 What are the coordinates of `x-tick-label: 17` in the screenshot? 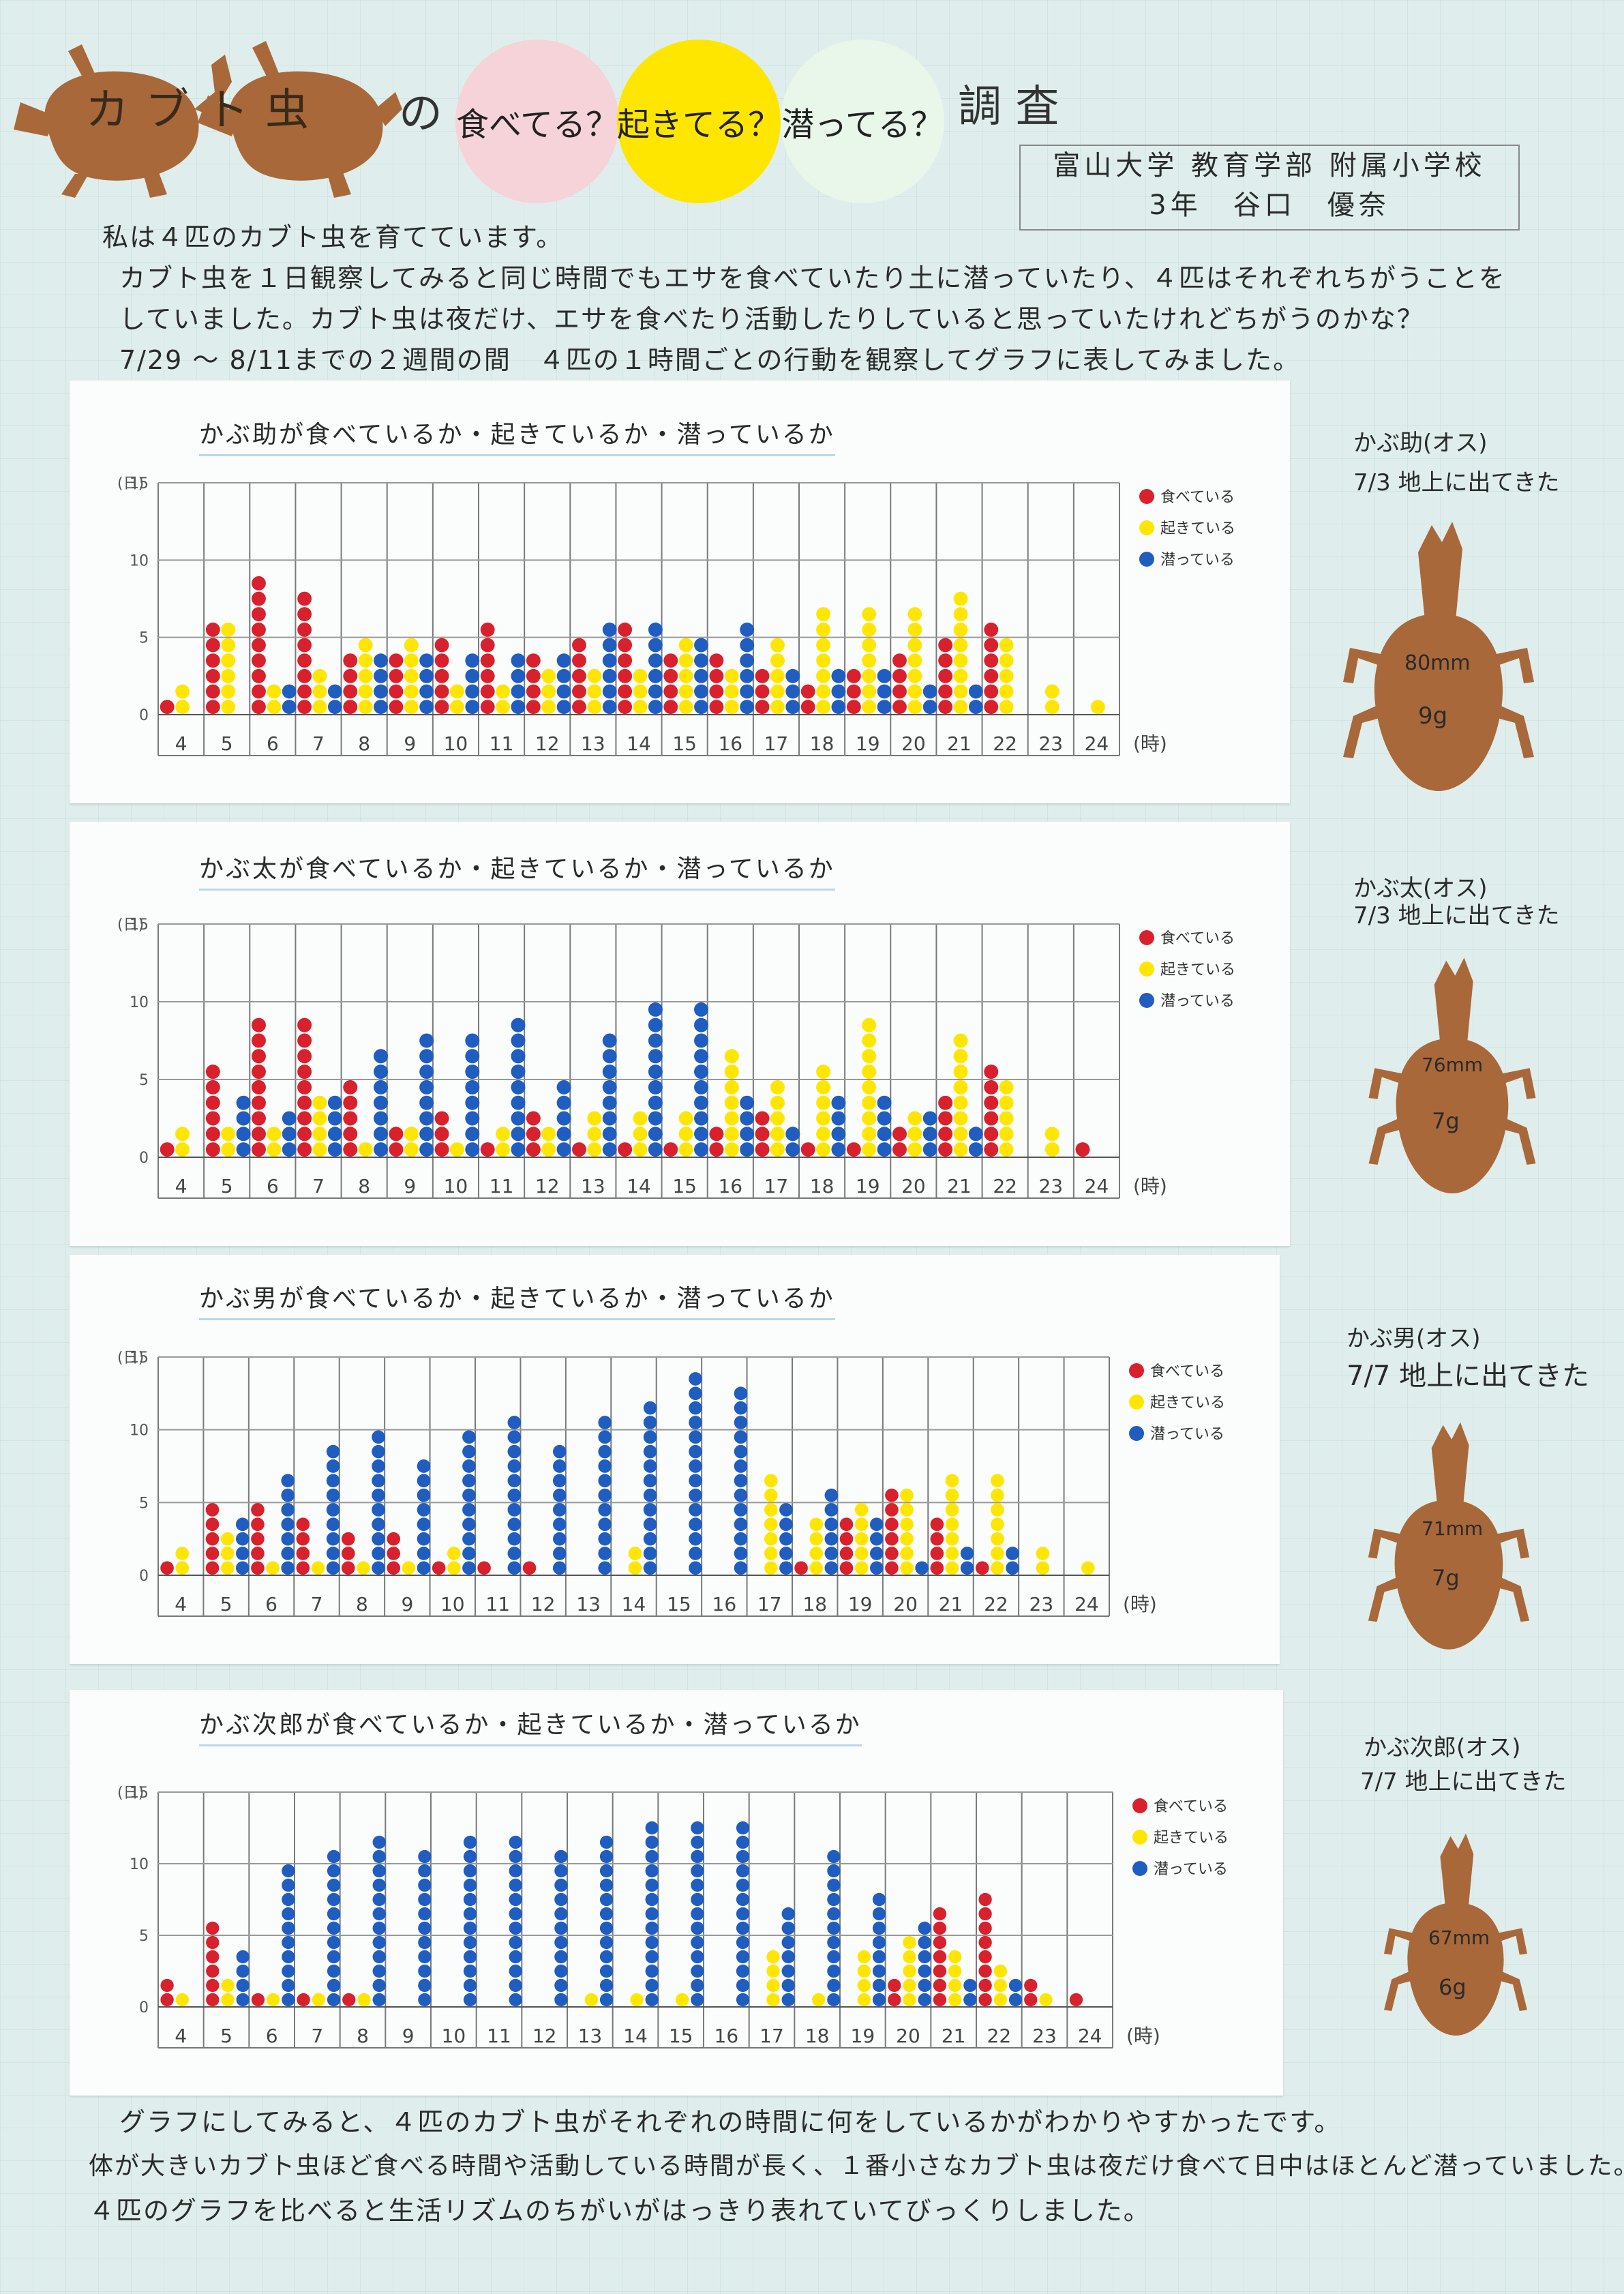 It's located at (776, 743).